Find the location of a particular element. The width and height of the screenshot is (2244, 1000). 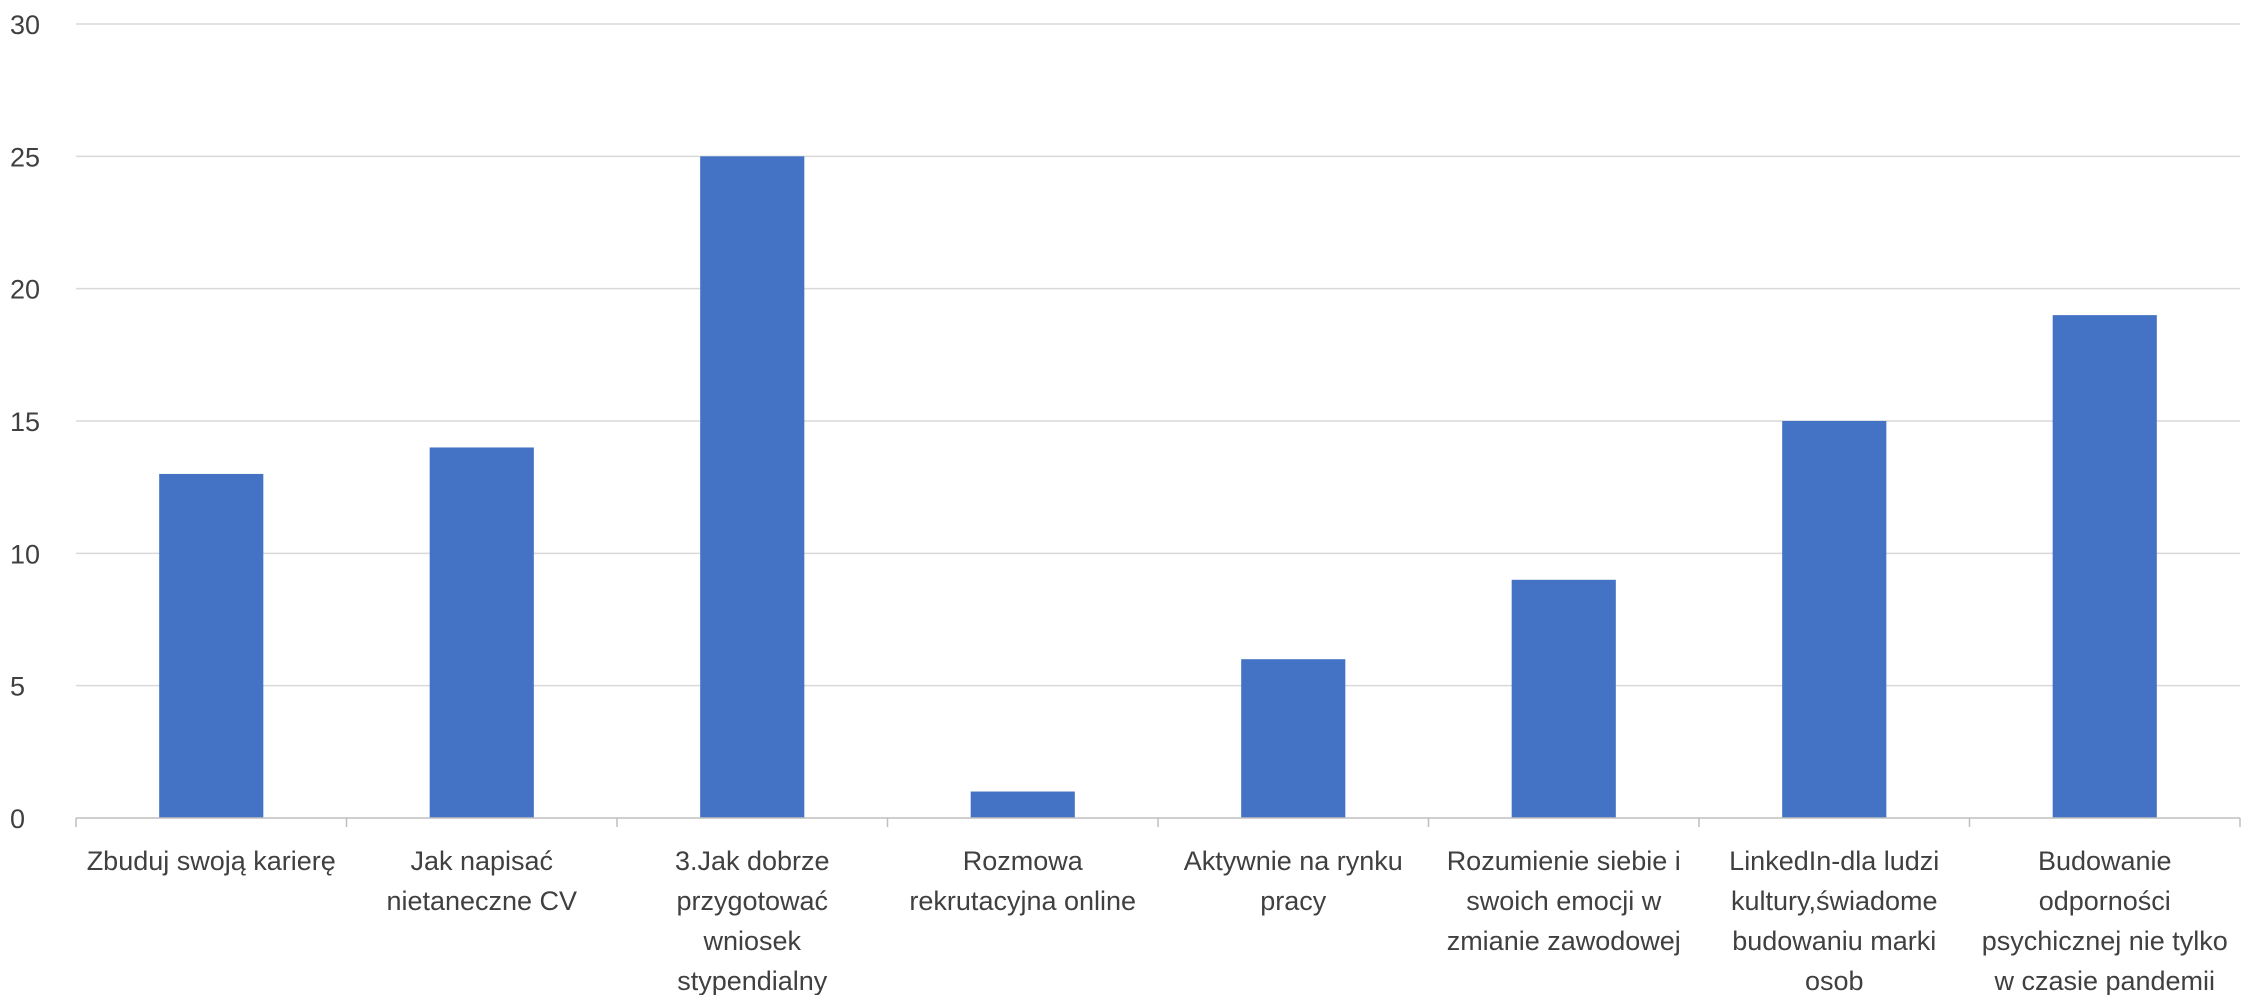

x-category-label-line: rekrutacyjna online is located at coordinates (1022, 901).